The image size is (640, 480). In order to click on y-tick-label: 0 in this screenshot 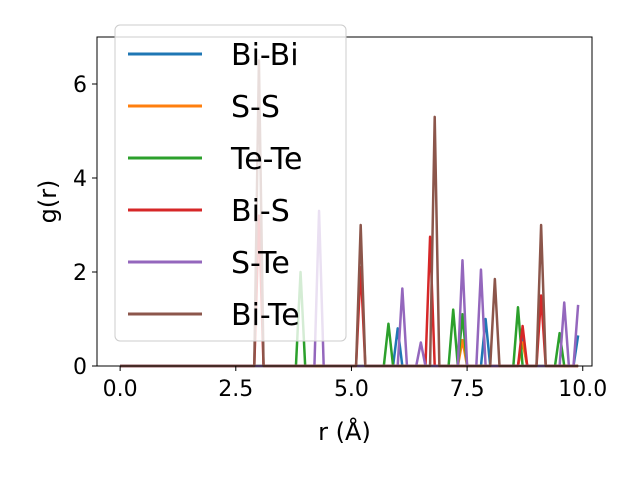, I will do `click(80, 367)`.